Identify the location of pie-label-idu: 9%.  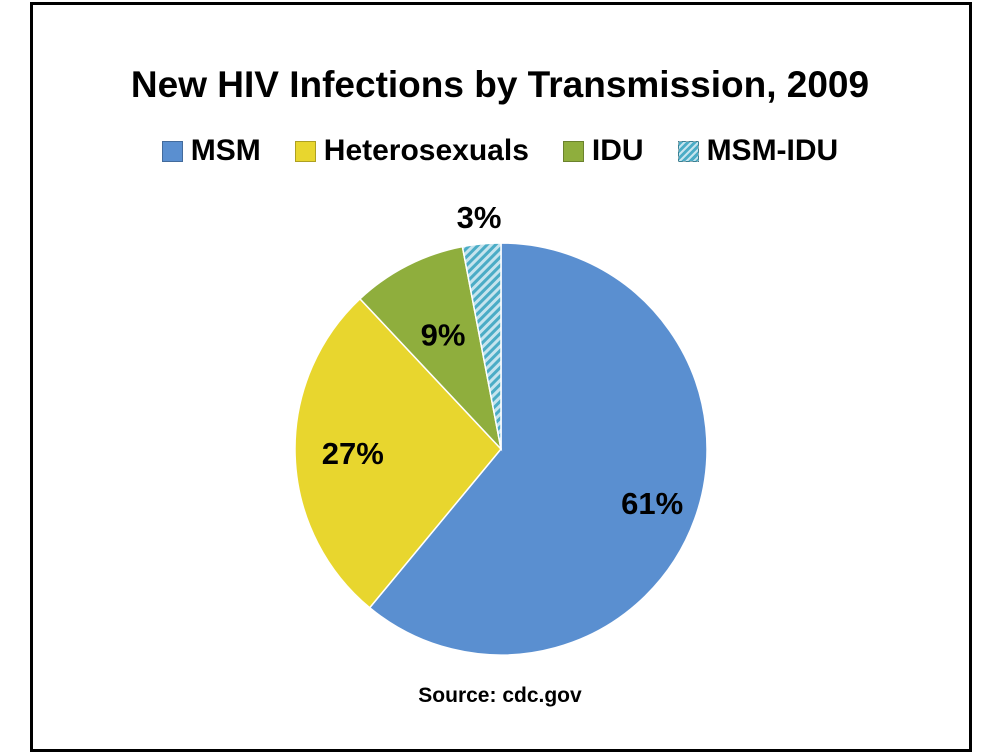
(443, 335).